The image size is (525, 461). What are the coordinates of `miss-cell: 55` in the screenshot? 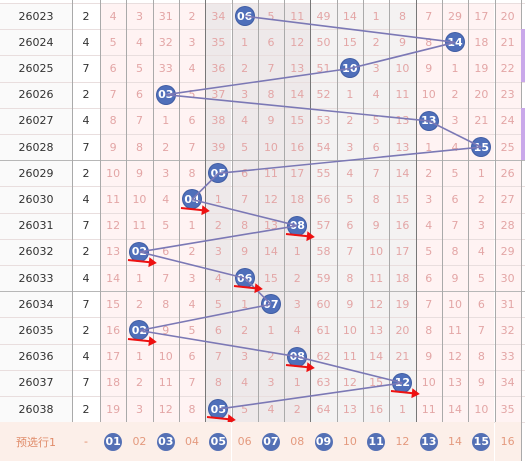 It's located at (323, 173).